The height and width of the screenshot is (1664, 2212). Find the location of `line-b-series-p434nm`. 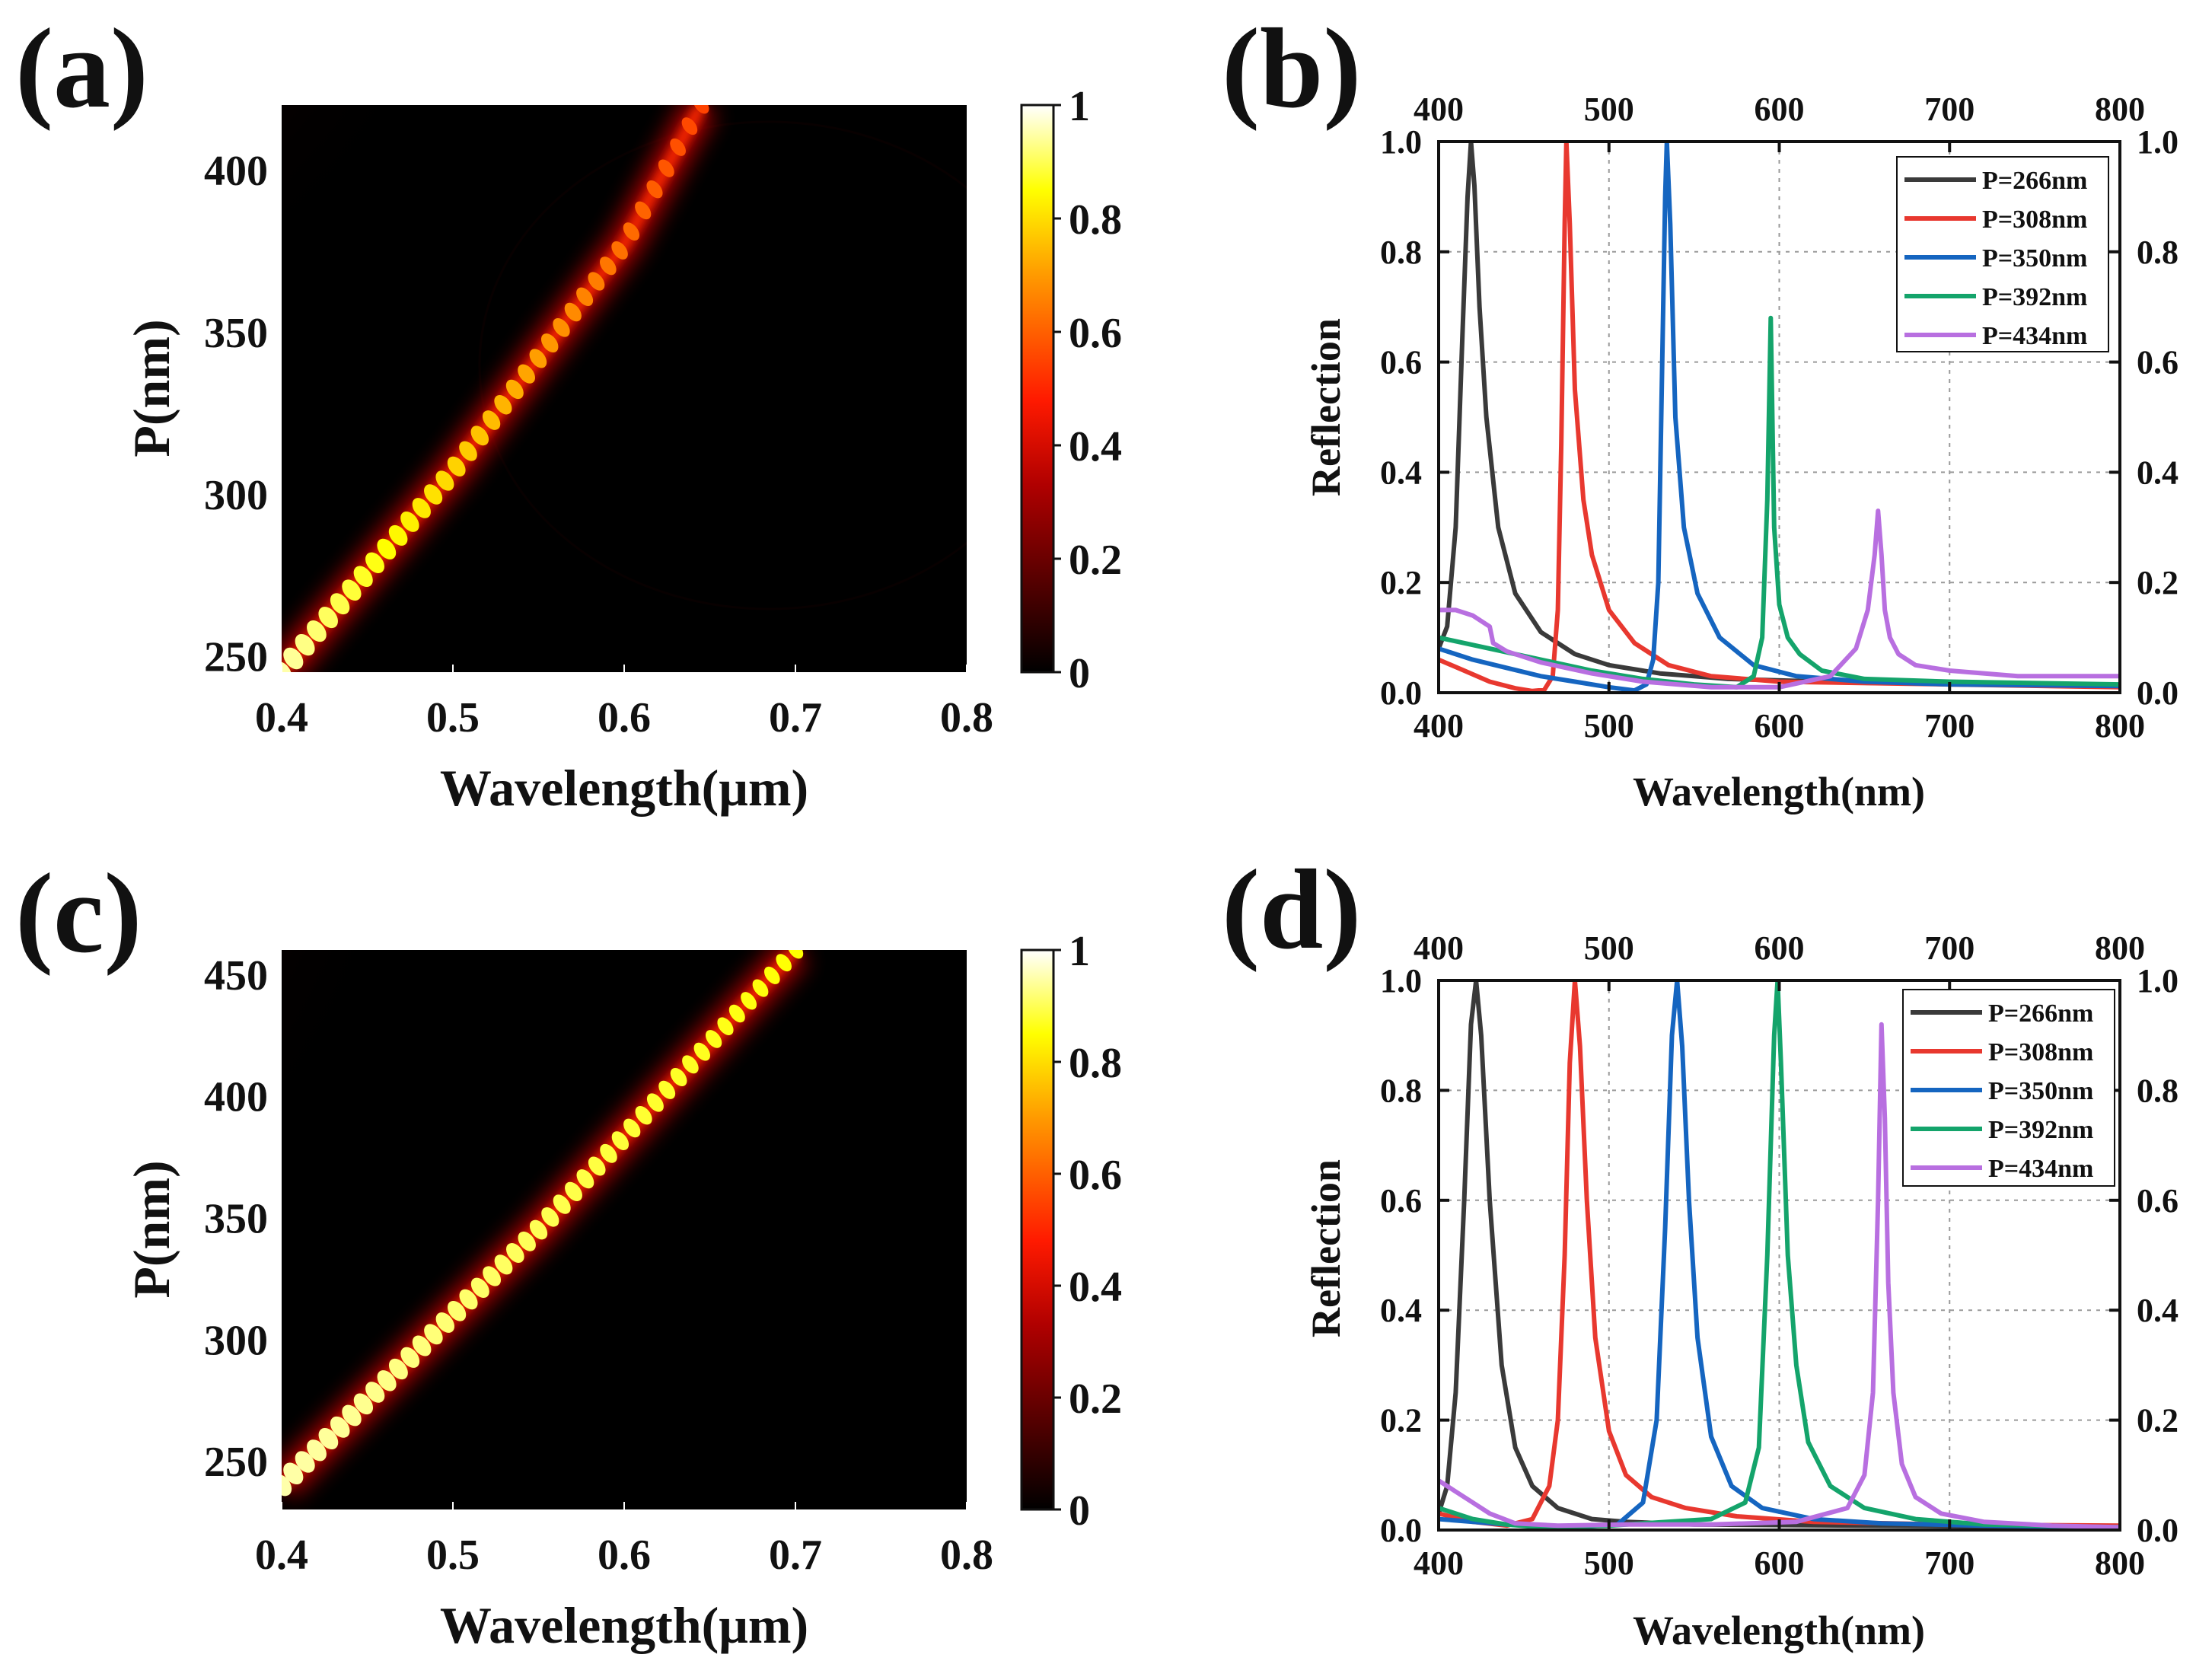

line-b-series-p434nm is located at coordinates (1779, 599).